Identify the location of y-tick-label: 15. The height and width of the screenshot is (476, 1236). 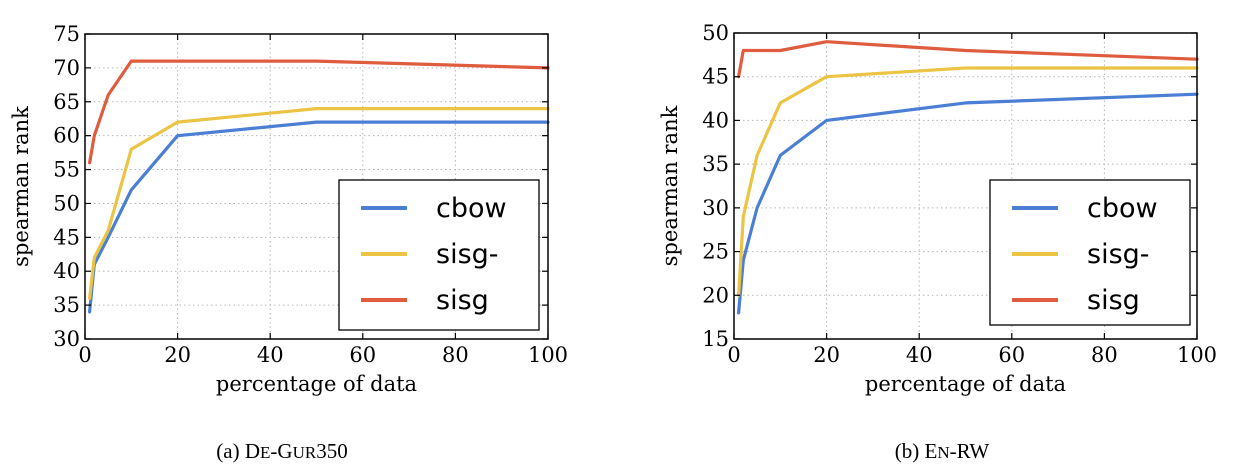
(715, 339).